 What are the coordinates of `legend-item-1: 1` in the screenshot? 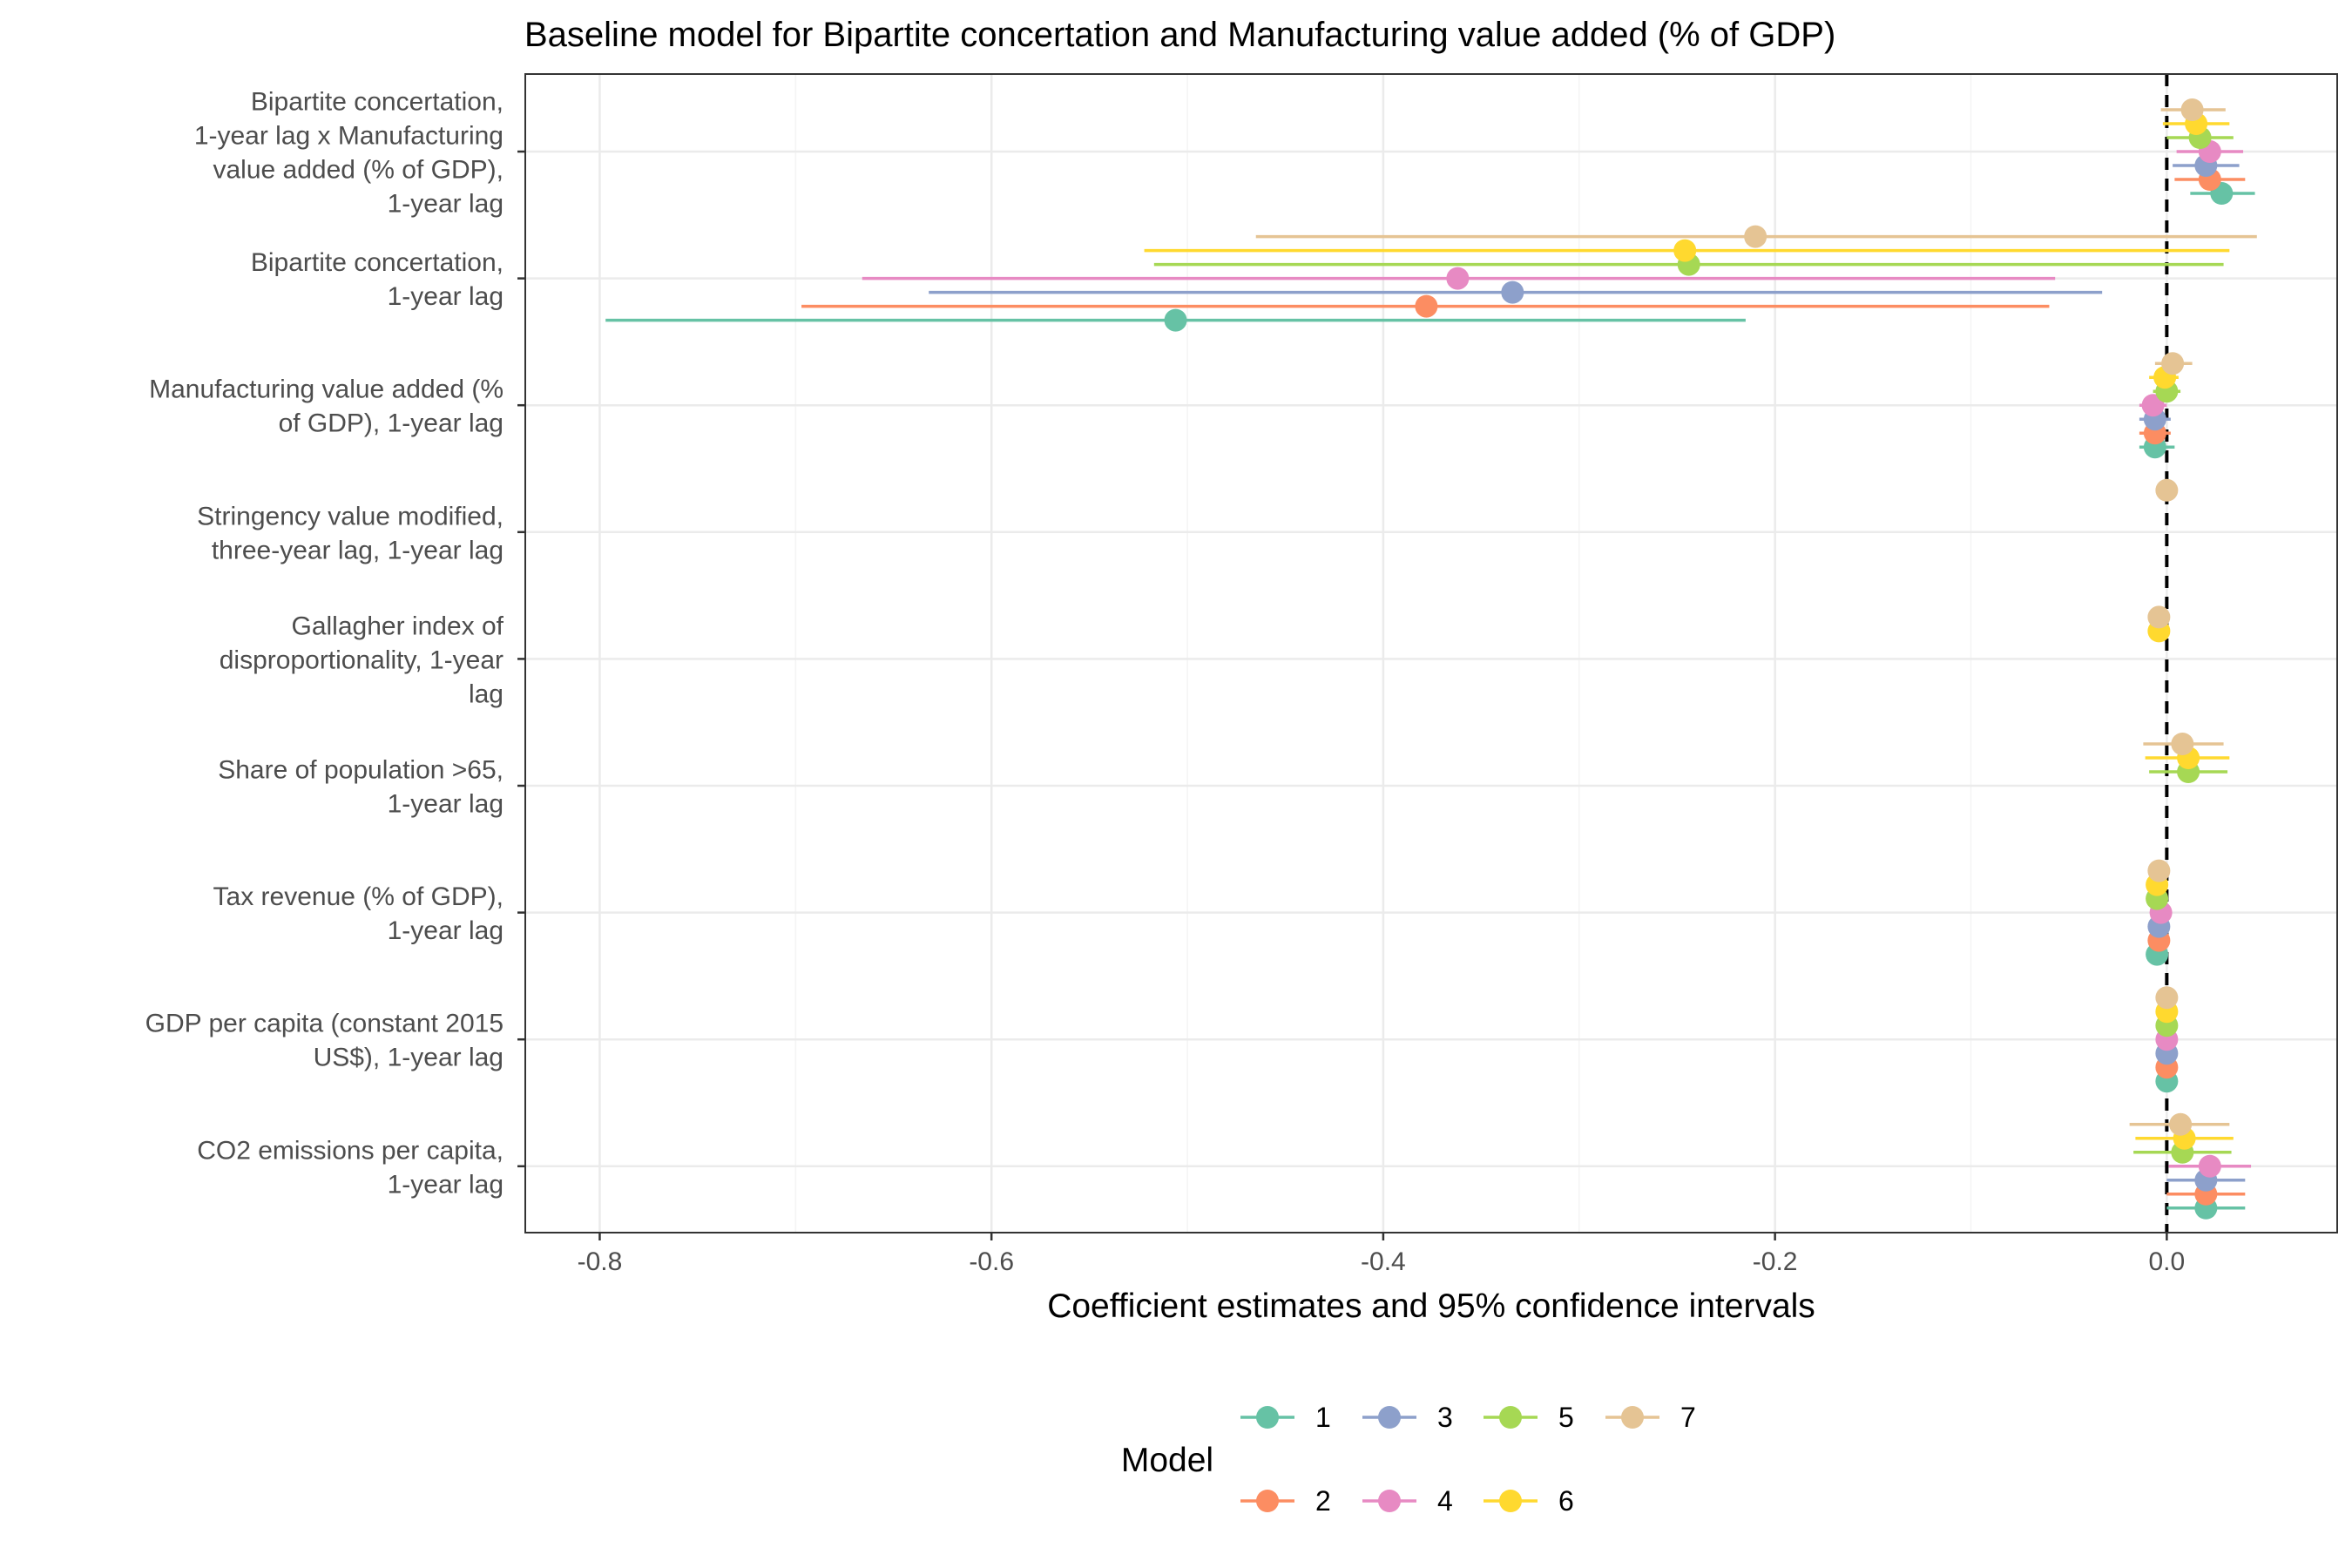 It's located at (1285, 1418).